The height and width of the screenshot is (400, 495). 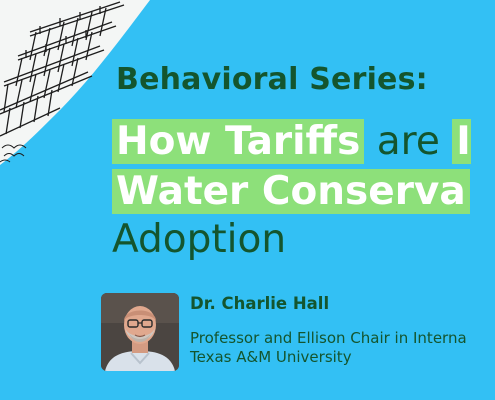 I want to click on title-line-1: How Tariffs are I, so click(x=291, y=142).